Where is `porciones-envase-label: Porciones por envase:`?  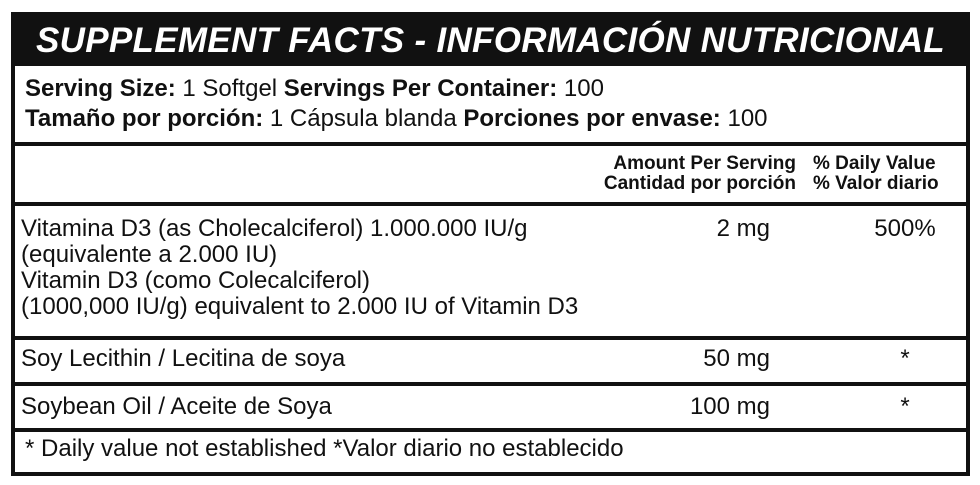
porciones-envase-label: Porciones por envase: is located at coordinates (592, 118).